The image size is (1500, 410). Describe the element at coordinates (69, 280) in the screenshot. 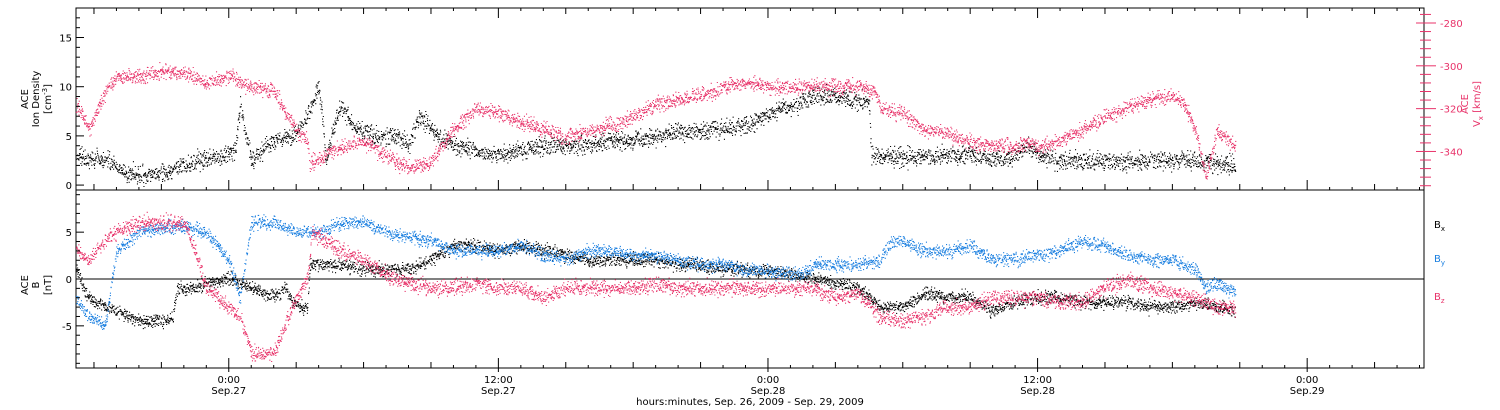

I see `field-tick-label: 0` at that location.